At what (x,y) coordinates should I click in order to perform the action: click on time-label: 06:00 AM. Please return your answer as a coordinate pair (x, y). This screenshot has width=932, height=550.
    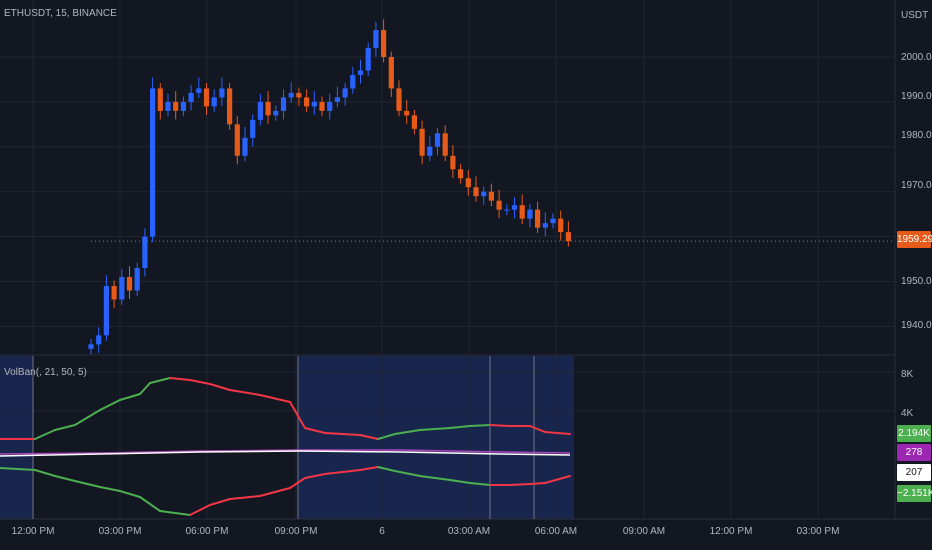
    Looking at the image, I should click on (556, 531).